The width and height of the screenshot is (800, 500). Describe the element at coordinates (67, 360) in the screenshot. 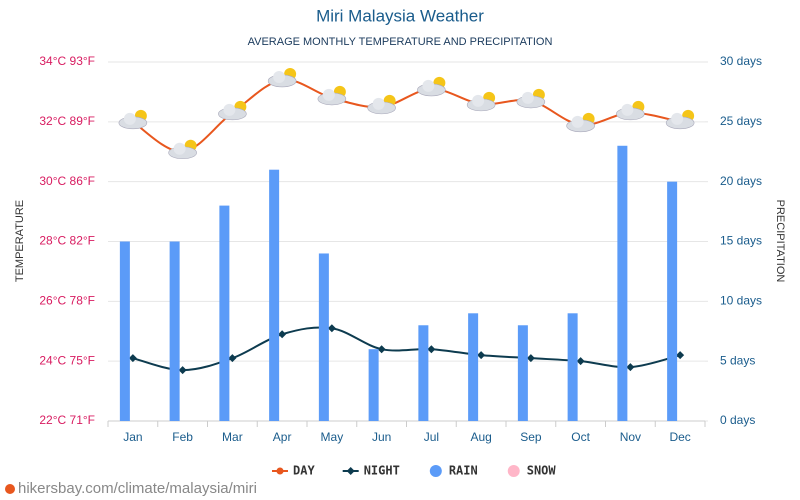

I see `y-tick-label: 24°C 75°F` at that location.